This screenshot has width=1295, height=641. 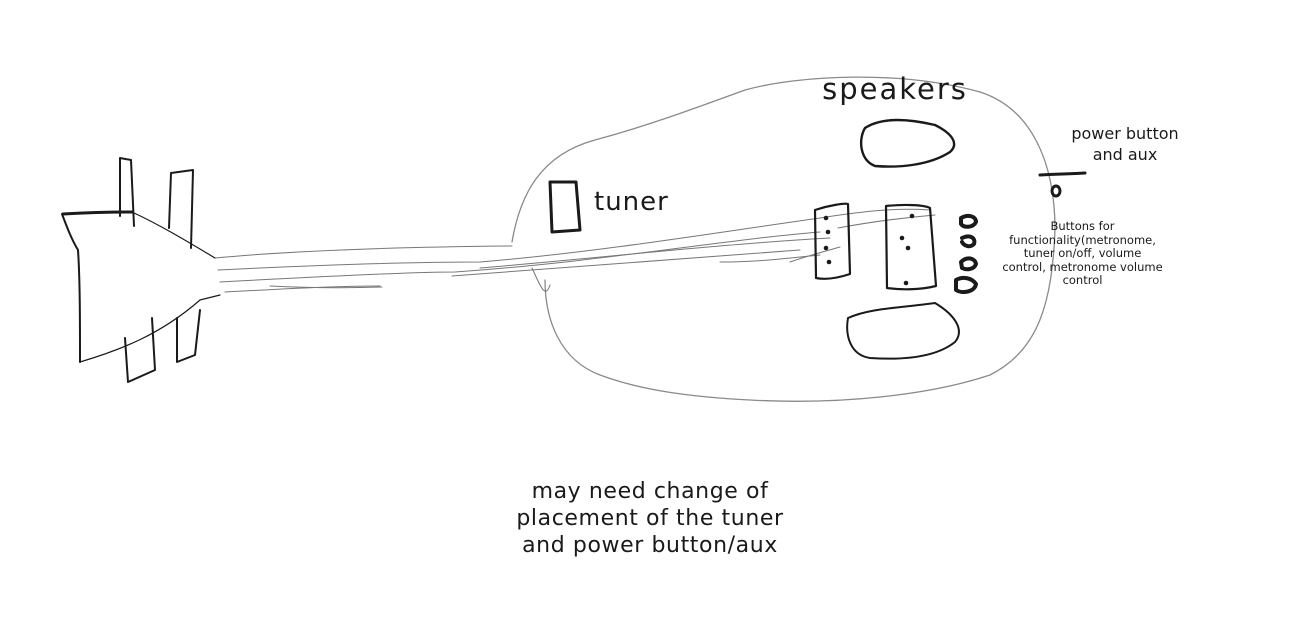 I want to click on tuner-label: tuner, so click(x=631, y=202).